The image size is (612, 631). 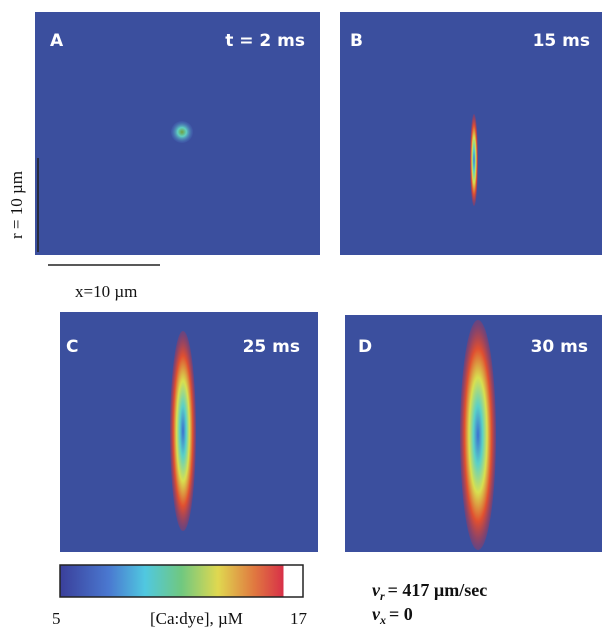 What do you see at coordinates (401, 614) in the screenshot?
I see `velocity-text: = 0` at bounding box center [401, 614].